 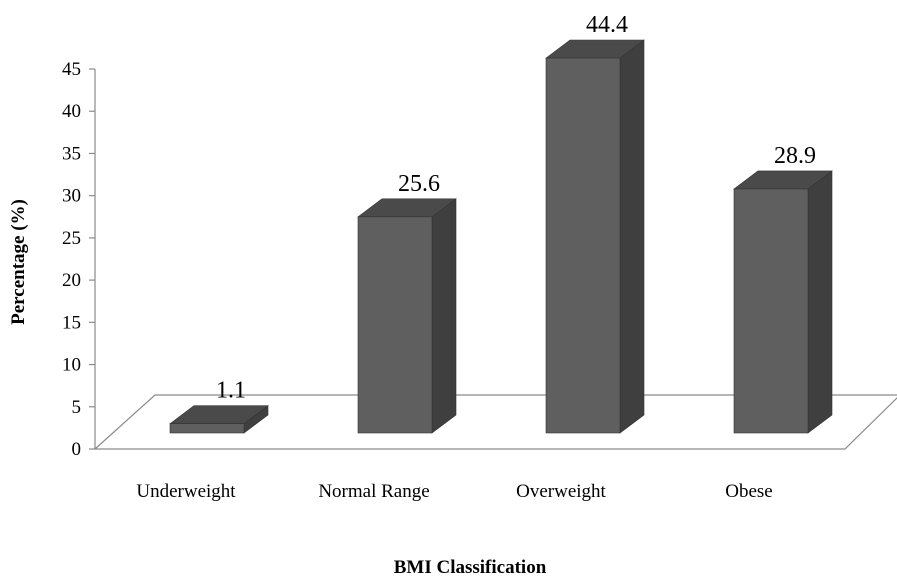 What do you see at coordinates (71, 238) in the screenshot?
I see `y-tick-label: 25` at bounding box center [71, 238].